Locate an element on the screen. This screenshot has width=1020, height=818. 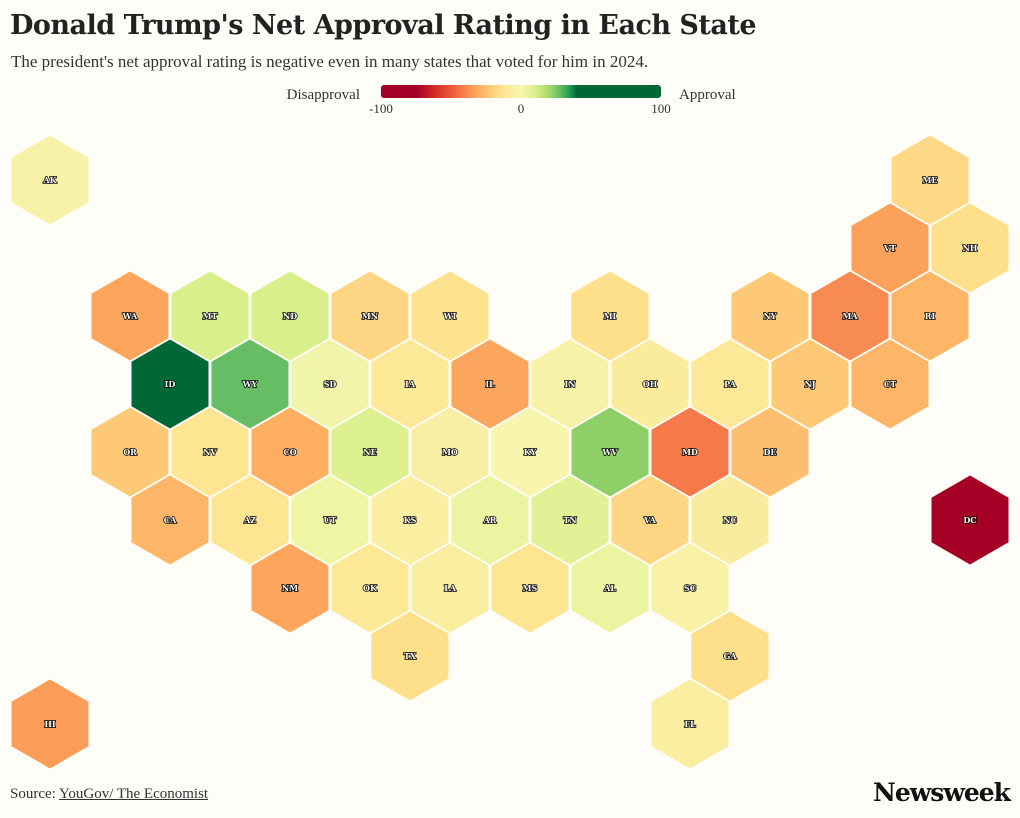
state-hex-nh is located at coordinates (970, 248).